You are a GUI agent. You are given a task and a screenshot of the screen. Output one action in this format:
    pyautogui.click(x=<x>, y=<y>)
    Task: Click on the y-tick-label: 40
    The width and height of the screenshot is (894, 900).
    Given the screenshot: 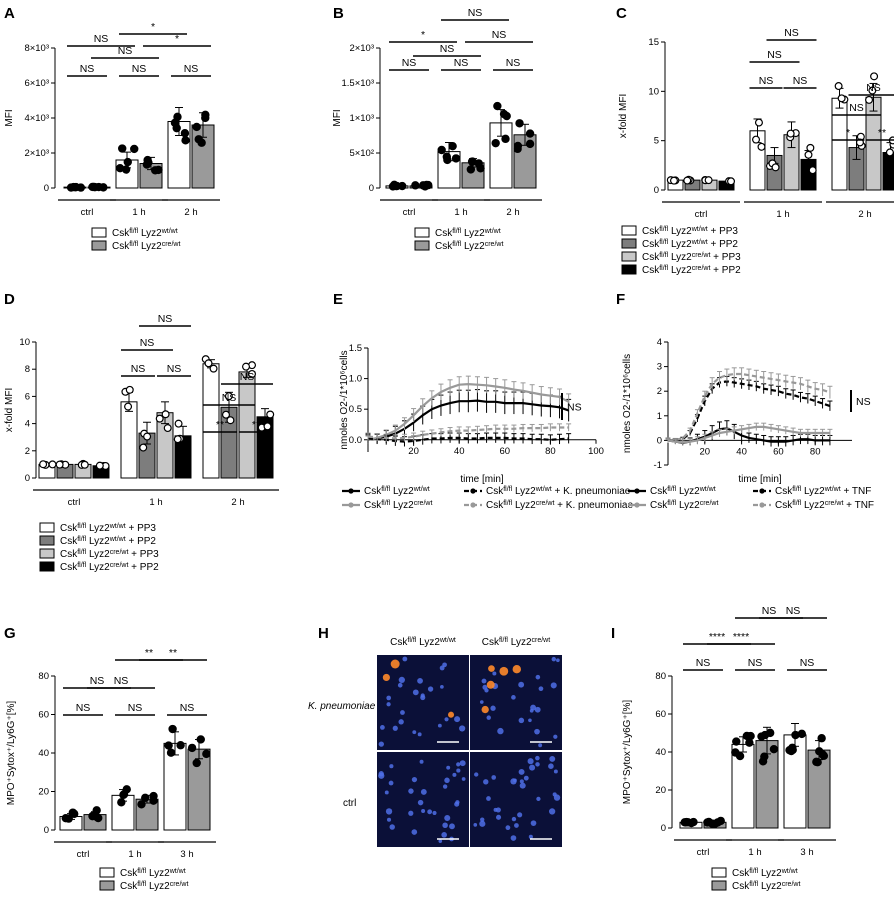 What is the action you would take?
    pyautogui.click(x=660, y=752)
    